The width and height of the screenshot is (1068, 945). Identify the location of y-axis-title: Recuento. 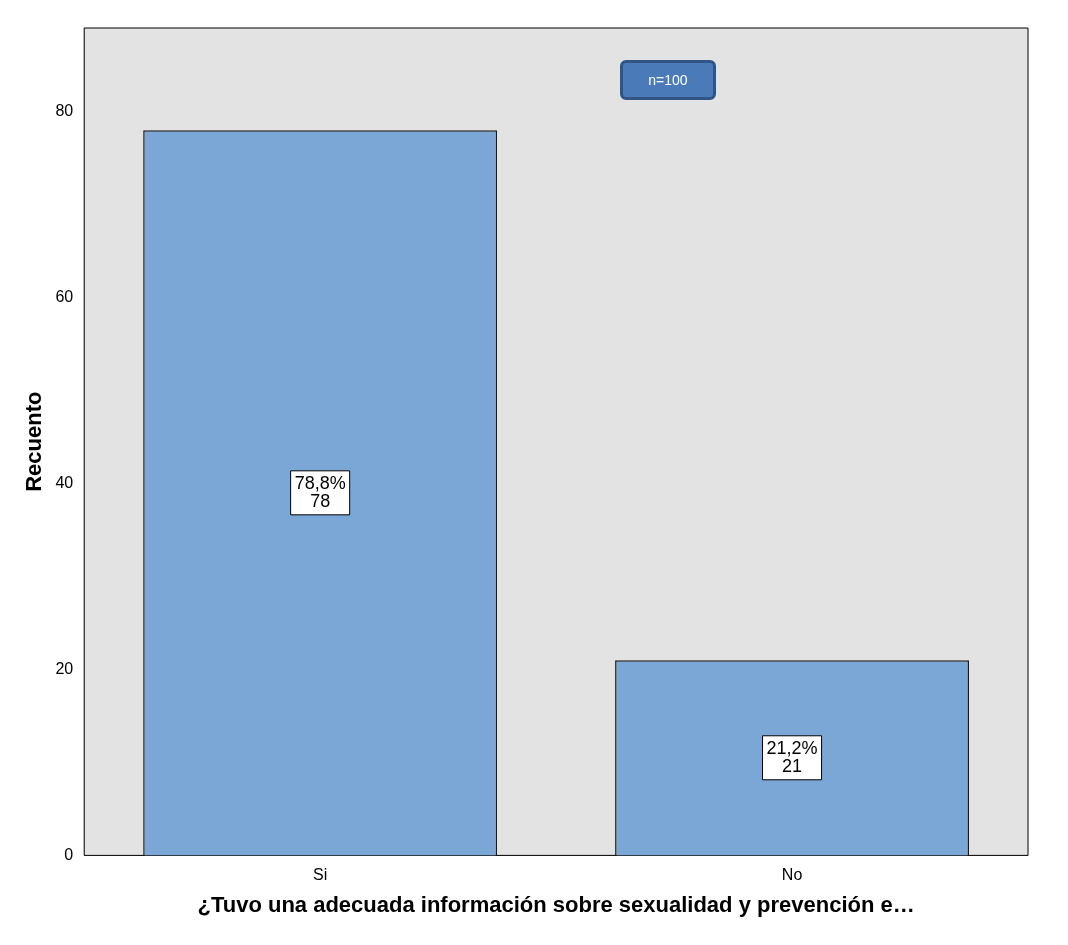
(34, 441).